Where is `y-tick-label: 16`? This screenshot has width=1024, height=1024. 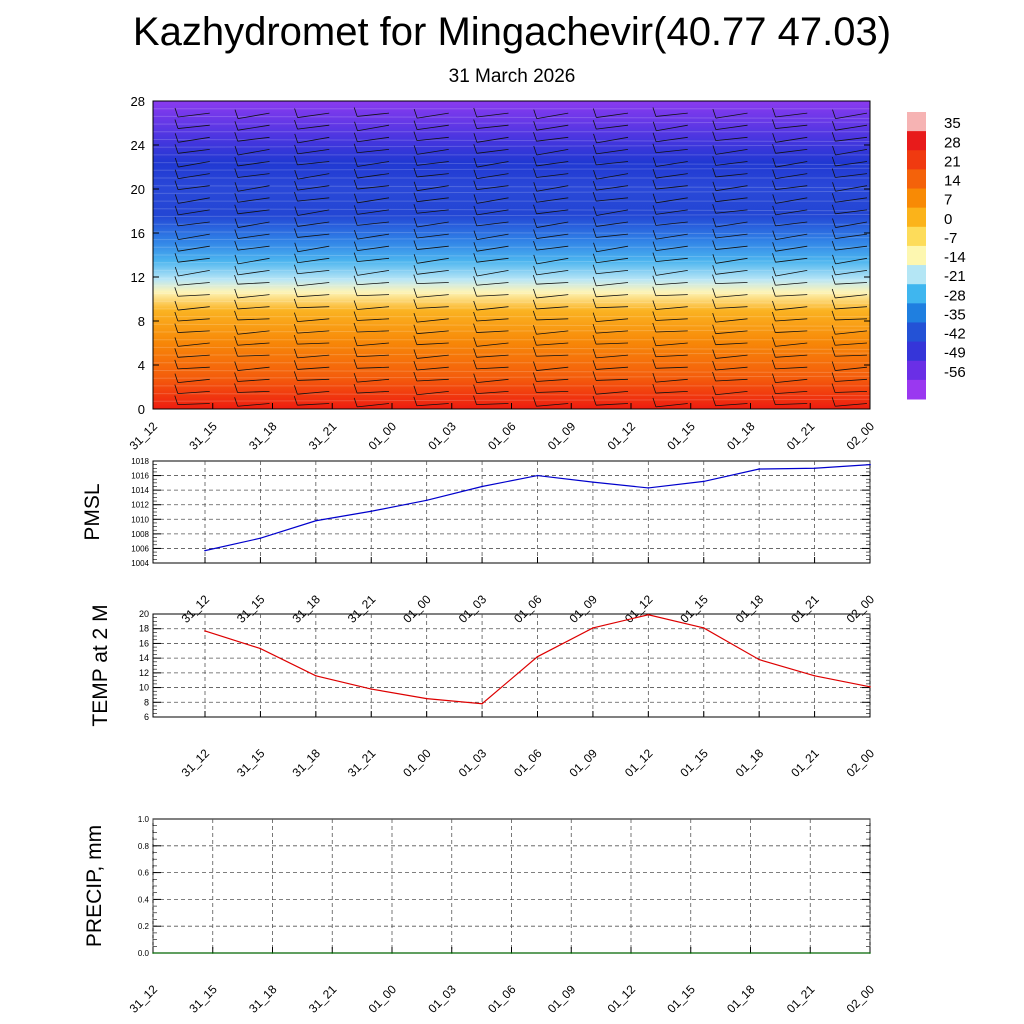
y-tick-label: 16 is located at coordinates (144, 643).